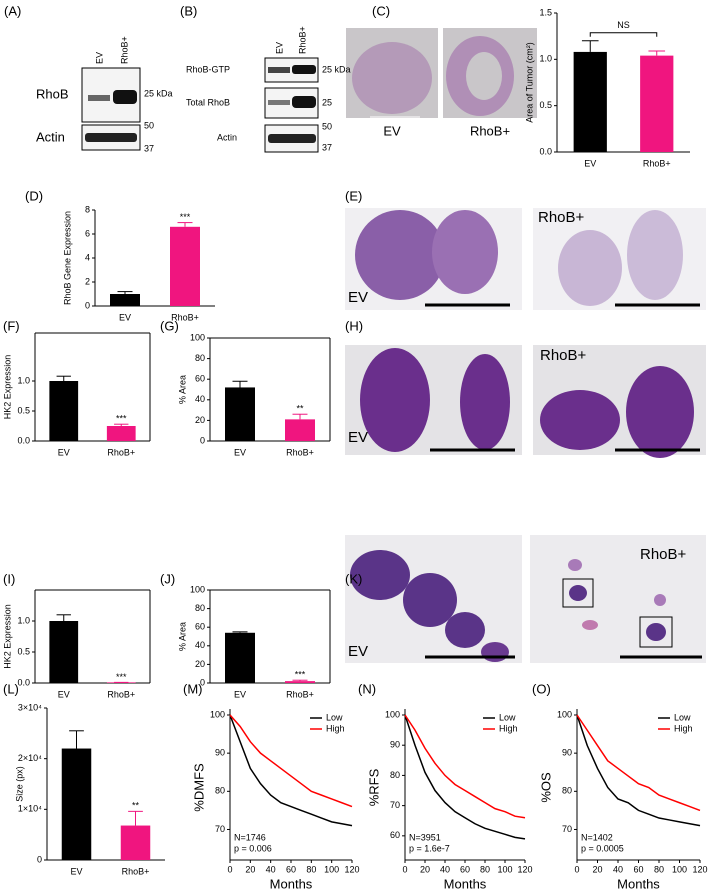 The image size is (709, 894). I want to click on annotation: ***, so click(121, 419).